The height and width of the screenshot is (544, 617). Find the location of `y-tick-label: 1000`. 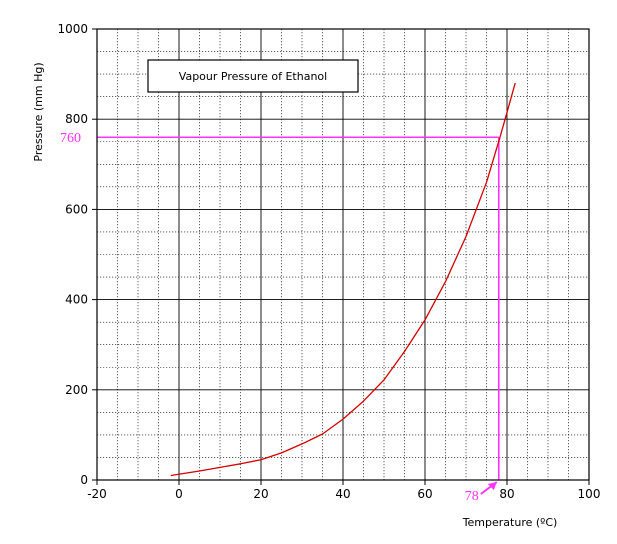

y-tick-label: 1000 is located at coordinates (72, 29).